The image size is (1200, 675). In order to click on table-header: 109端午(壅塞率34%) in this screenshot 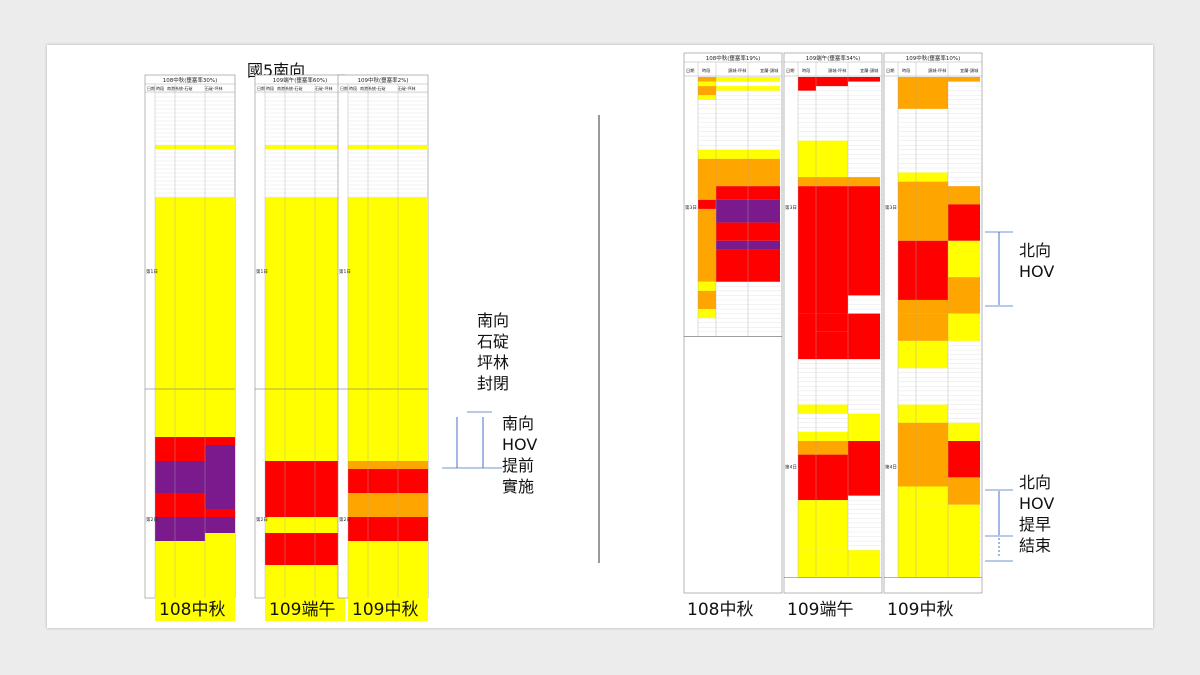, I will do `click(833, 58)`.